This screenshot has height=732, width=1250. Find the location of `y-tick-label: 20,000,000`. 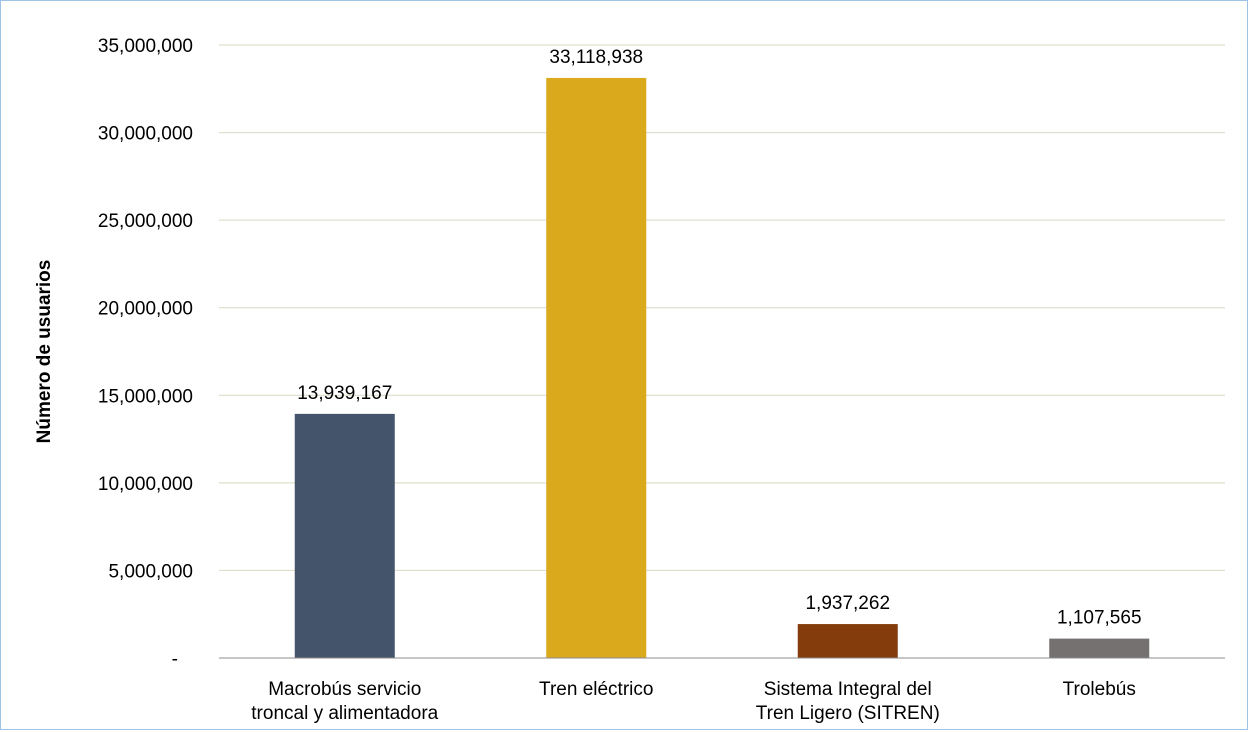

y-tick-label: 20,000,000 is located at coordinates (145, 309).